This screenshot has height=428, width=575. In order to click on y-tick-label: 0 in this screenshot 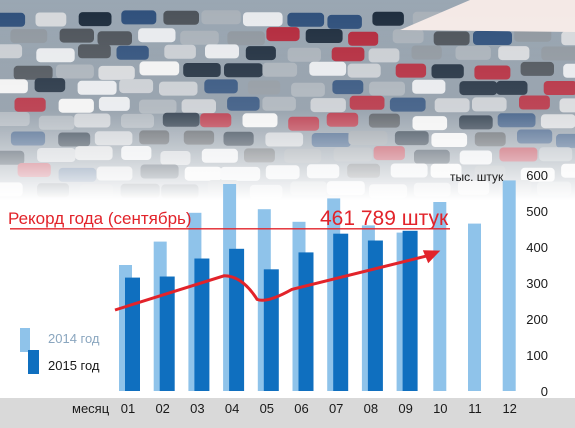, I will do `click(544, 391)`.